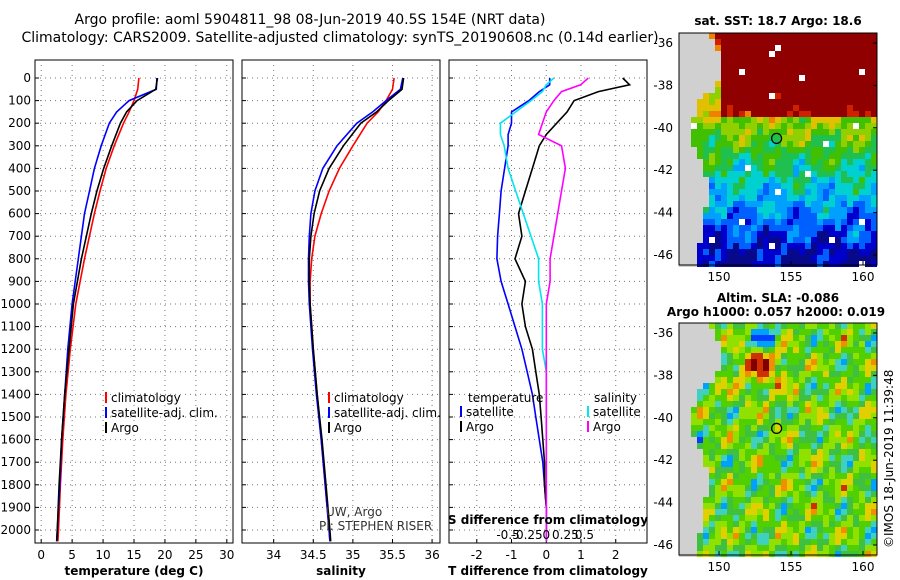 The height and width of the screenshot is (580, 900). I want to click on argo-position-marker, so click(776, 138).